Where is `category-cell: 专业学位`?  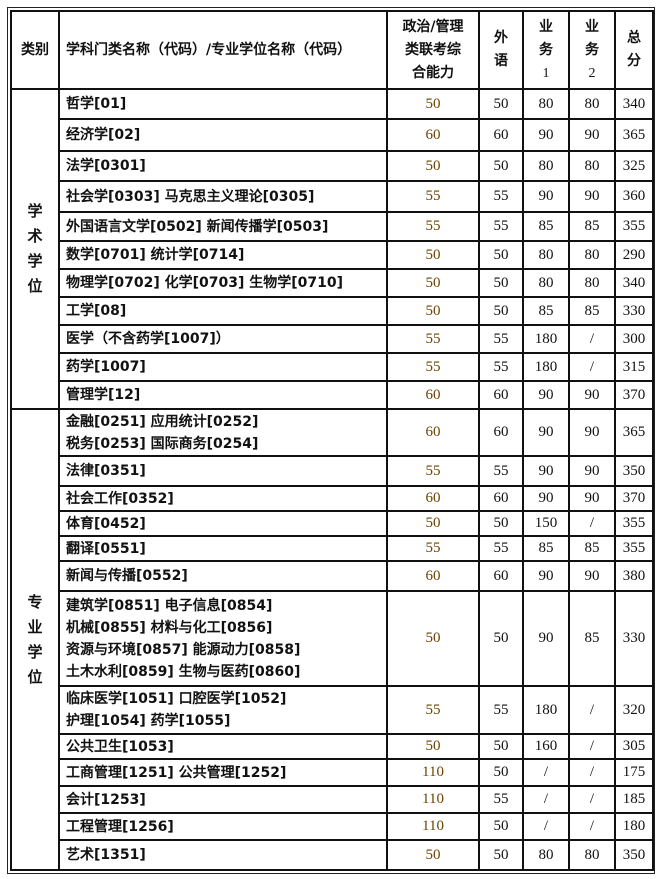 category-cell: 专业学位 is located at coordinates (35, 639).